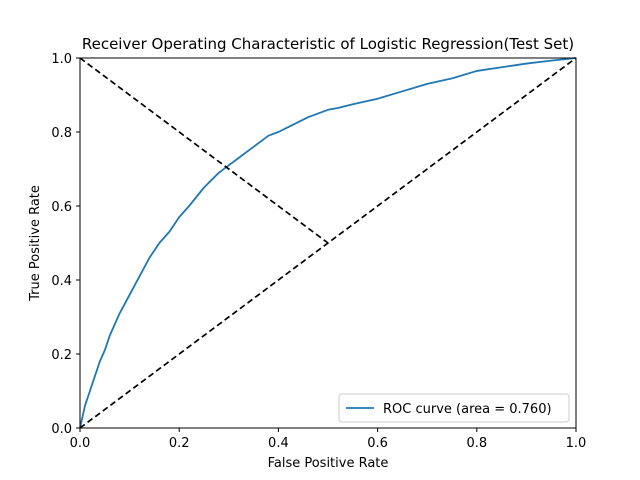 This screenshot has height=480, width=640. Describe the element at coordinates (328, 439) in the screenshot. I see `x-axis-ticks: 0.0 0.2 0.4 0.6 0.8 1.0` at that location.